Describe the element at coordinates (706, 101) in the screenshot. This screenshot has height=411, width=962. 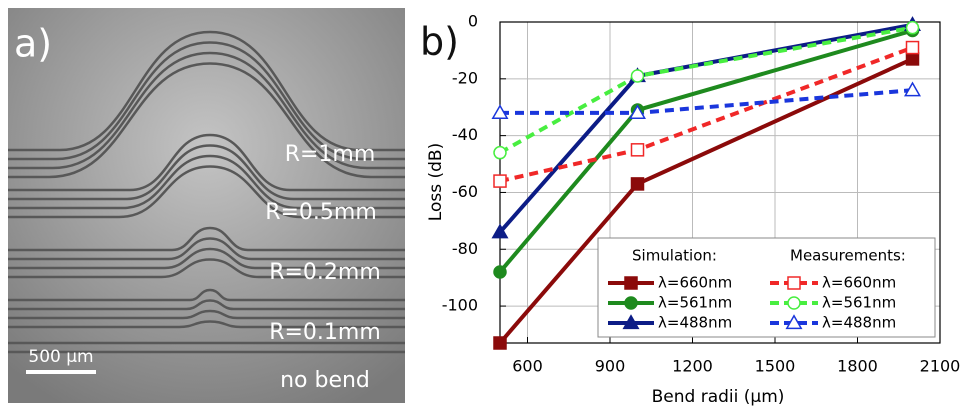
I see `series-line` at that location.